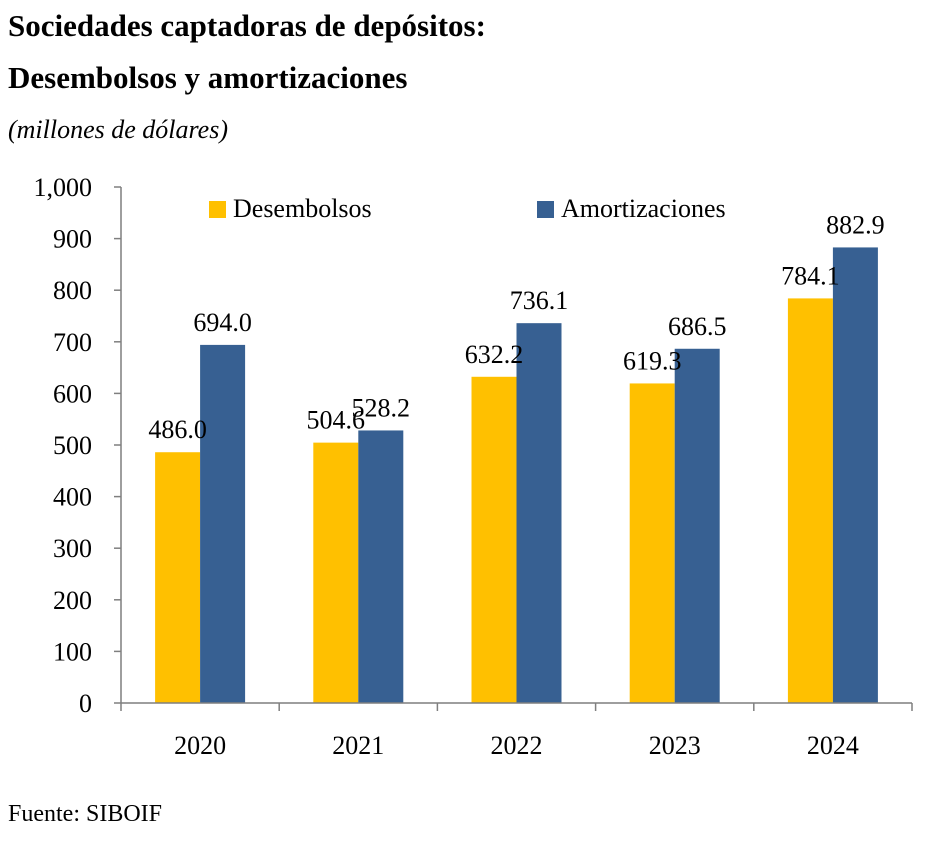 The height and width of the screenshot is (841, 932). I want to click on data-label-desembolsos-2024: 784.1, so click(810, 275).